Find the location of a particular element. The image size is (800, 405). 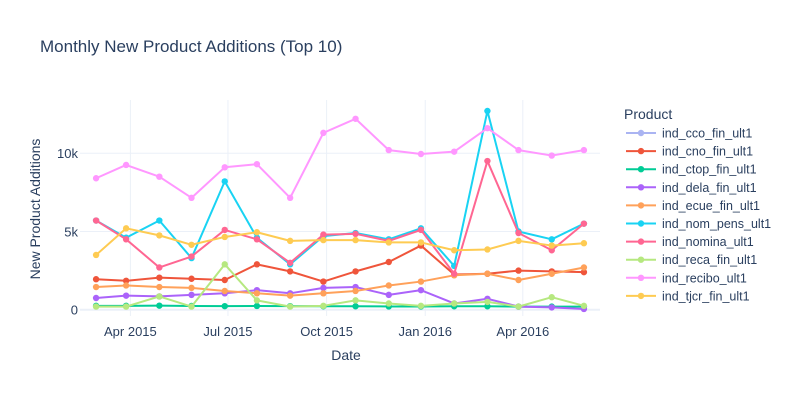

legend-item-ind_ctop_fin_ult1: ind_ctop_fin_ult1 is located at coordinates (691, 170).